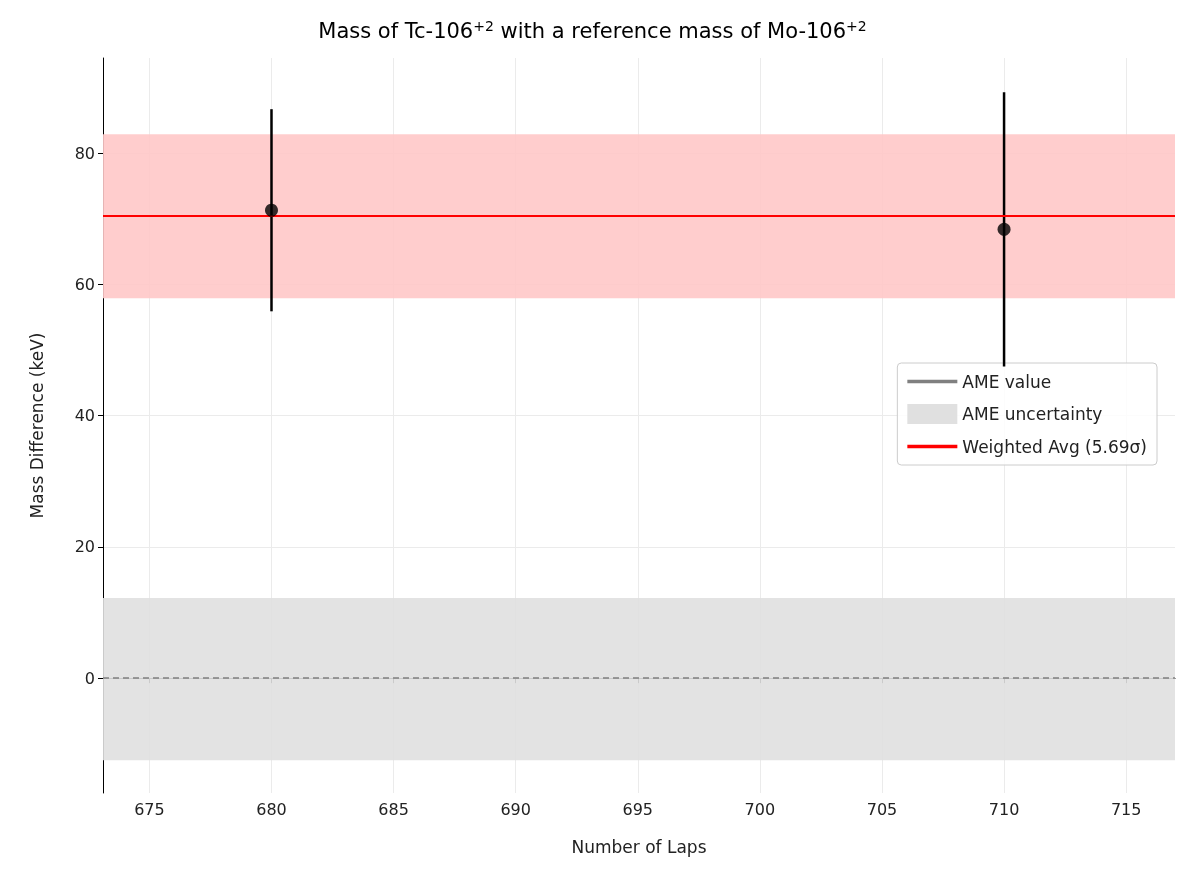 Image resolution: width=1185 pixels, height=877 pixels. I want to click on legend-label: AME value, so click(1007, 381).